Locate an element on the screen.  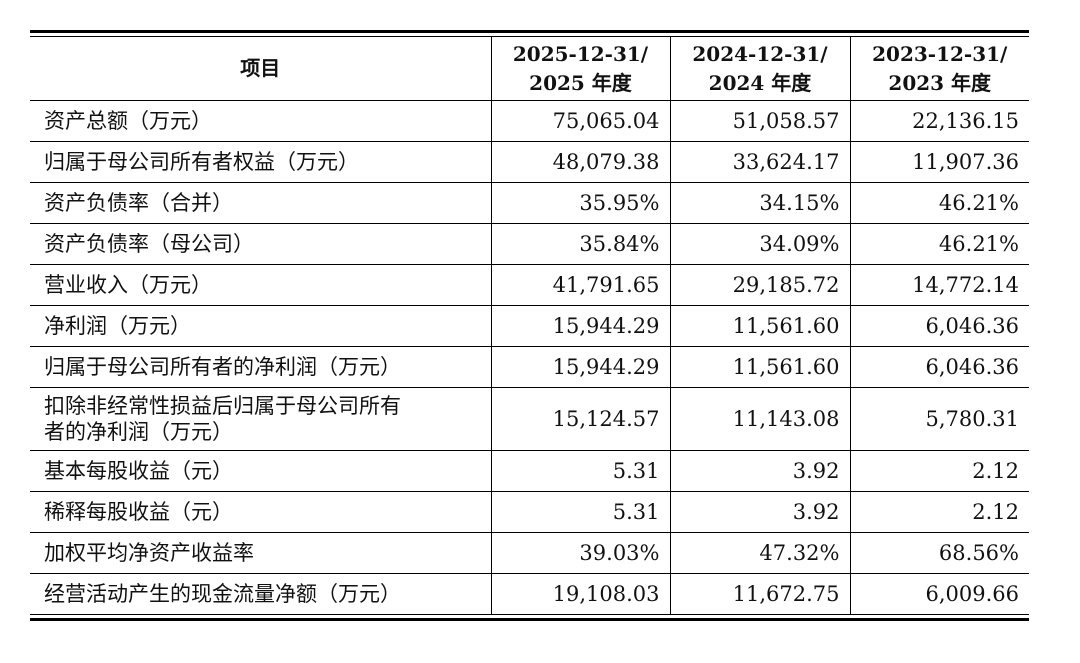
cell-2025: 75,065.04 is located at coordinates (580, 121).